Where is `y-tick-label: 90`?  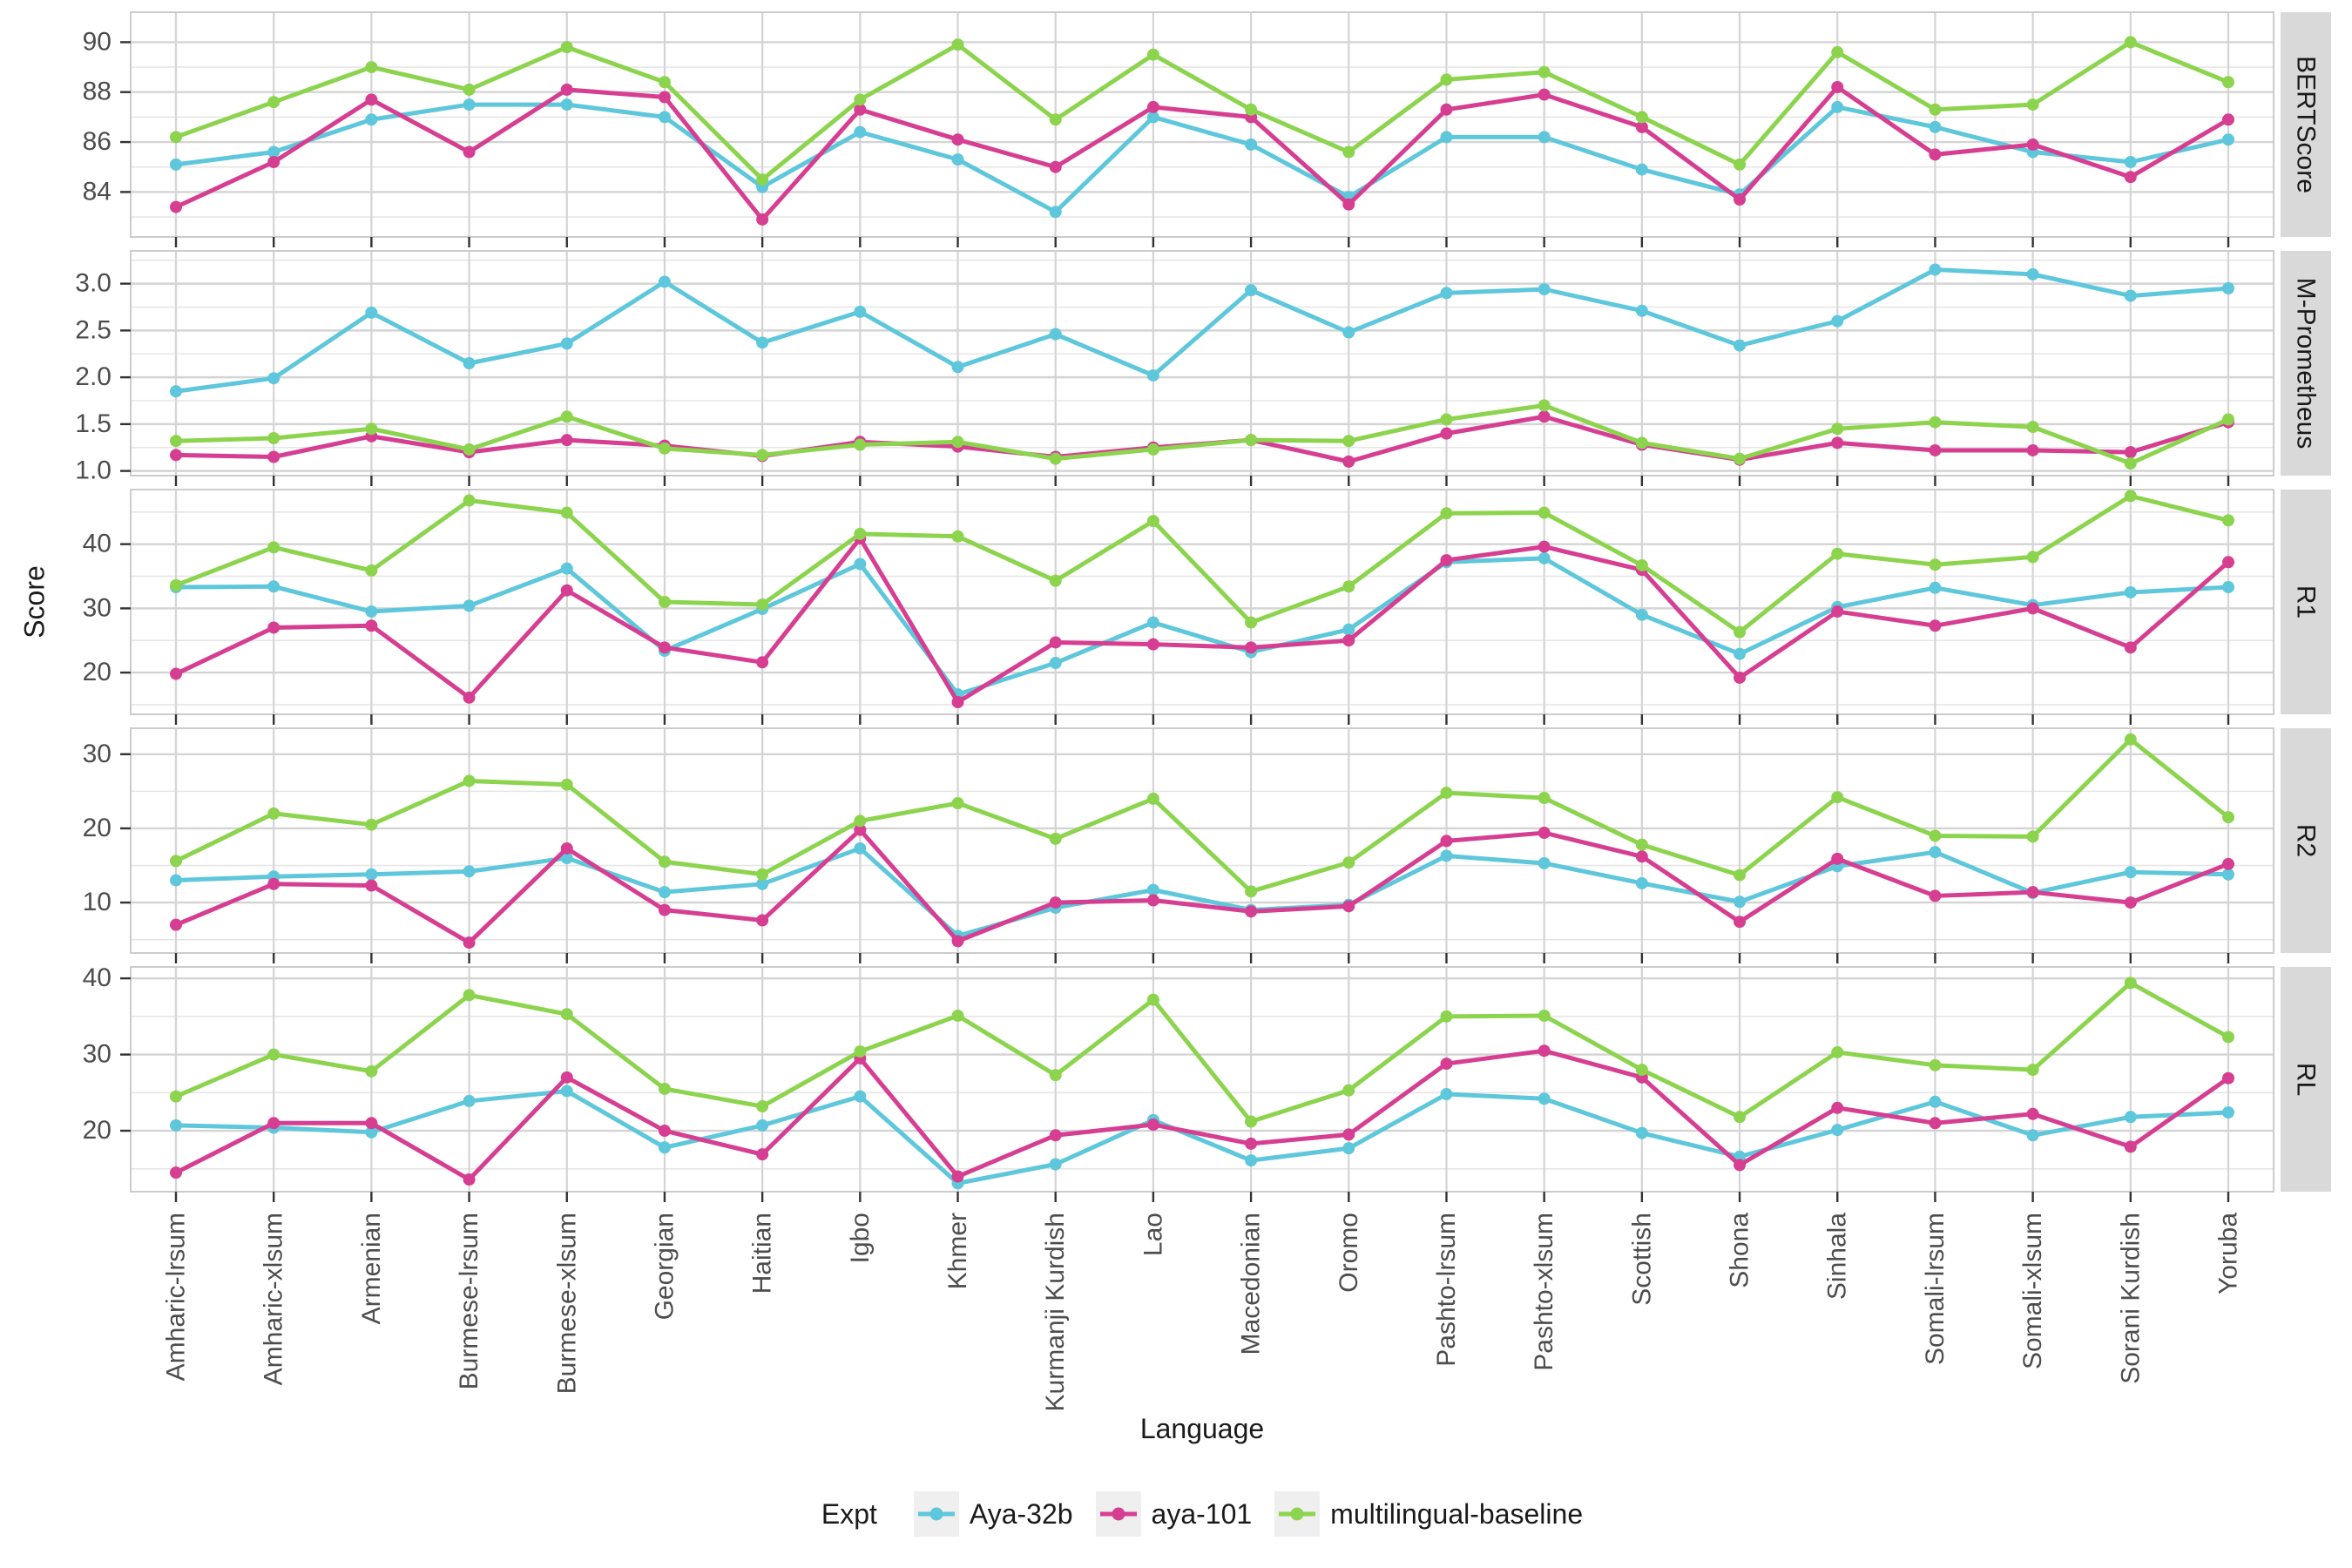 y-tick-label: 90 is located at coordinates (98, 41).